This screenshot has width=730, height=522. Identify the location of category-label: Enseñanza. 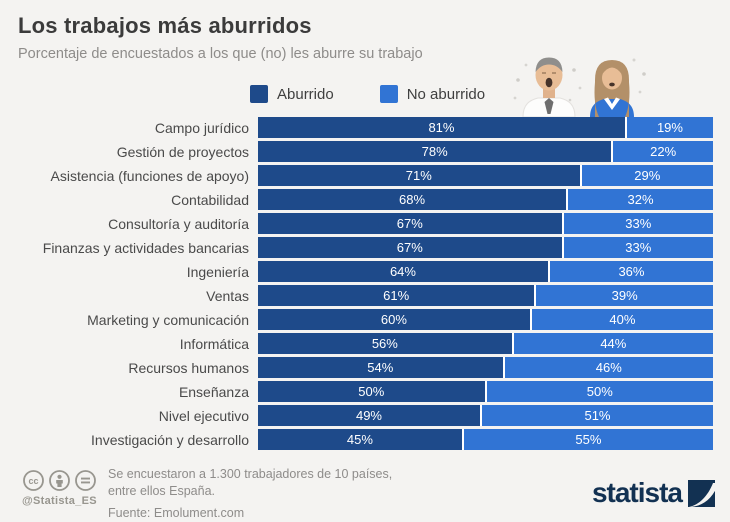
(213, 391).